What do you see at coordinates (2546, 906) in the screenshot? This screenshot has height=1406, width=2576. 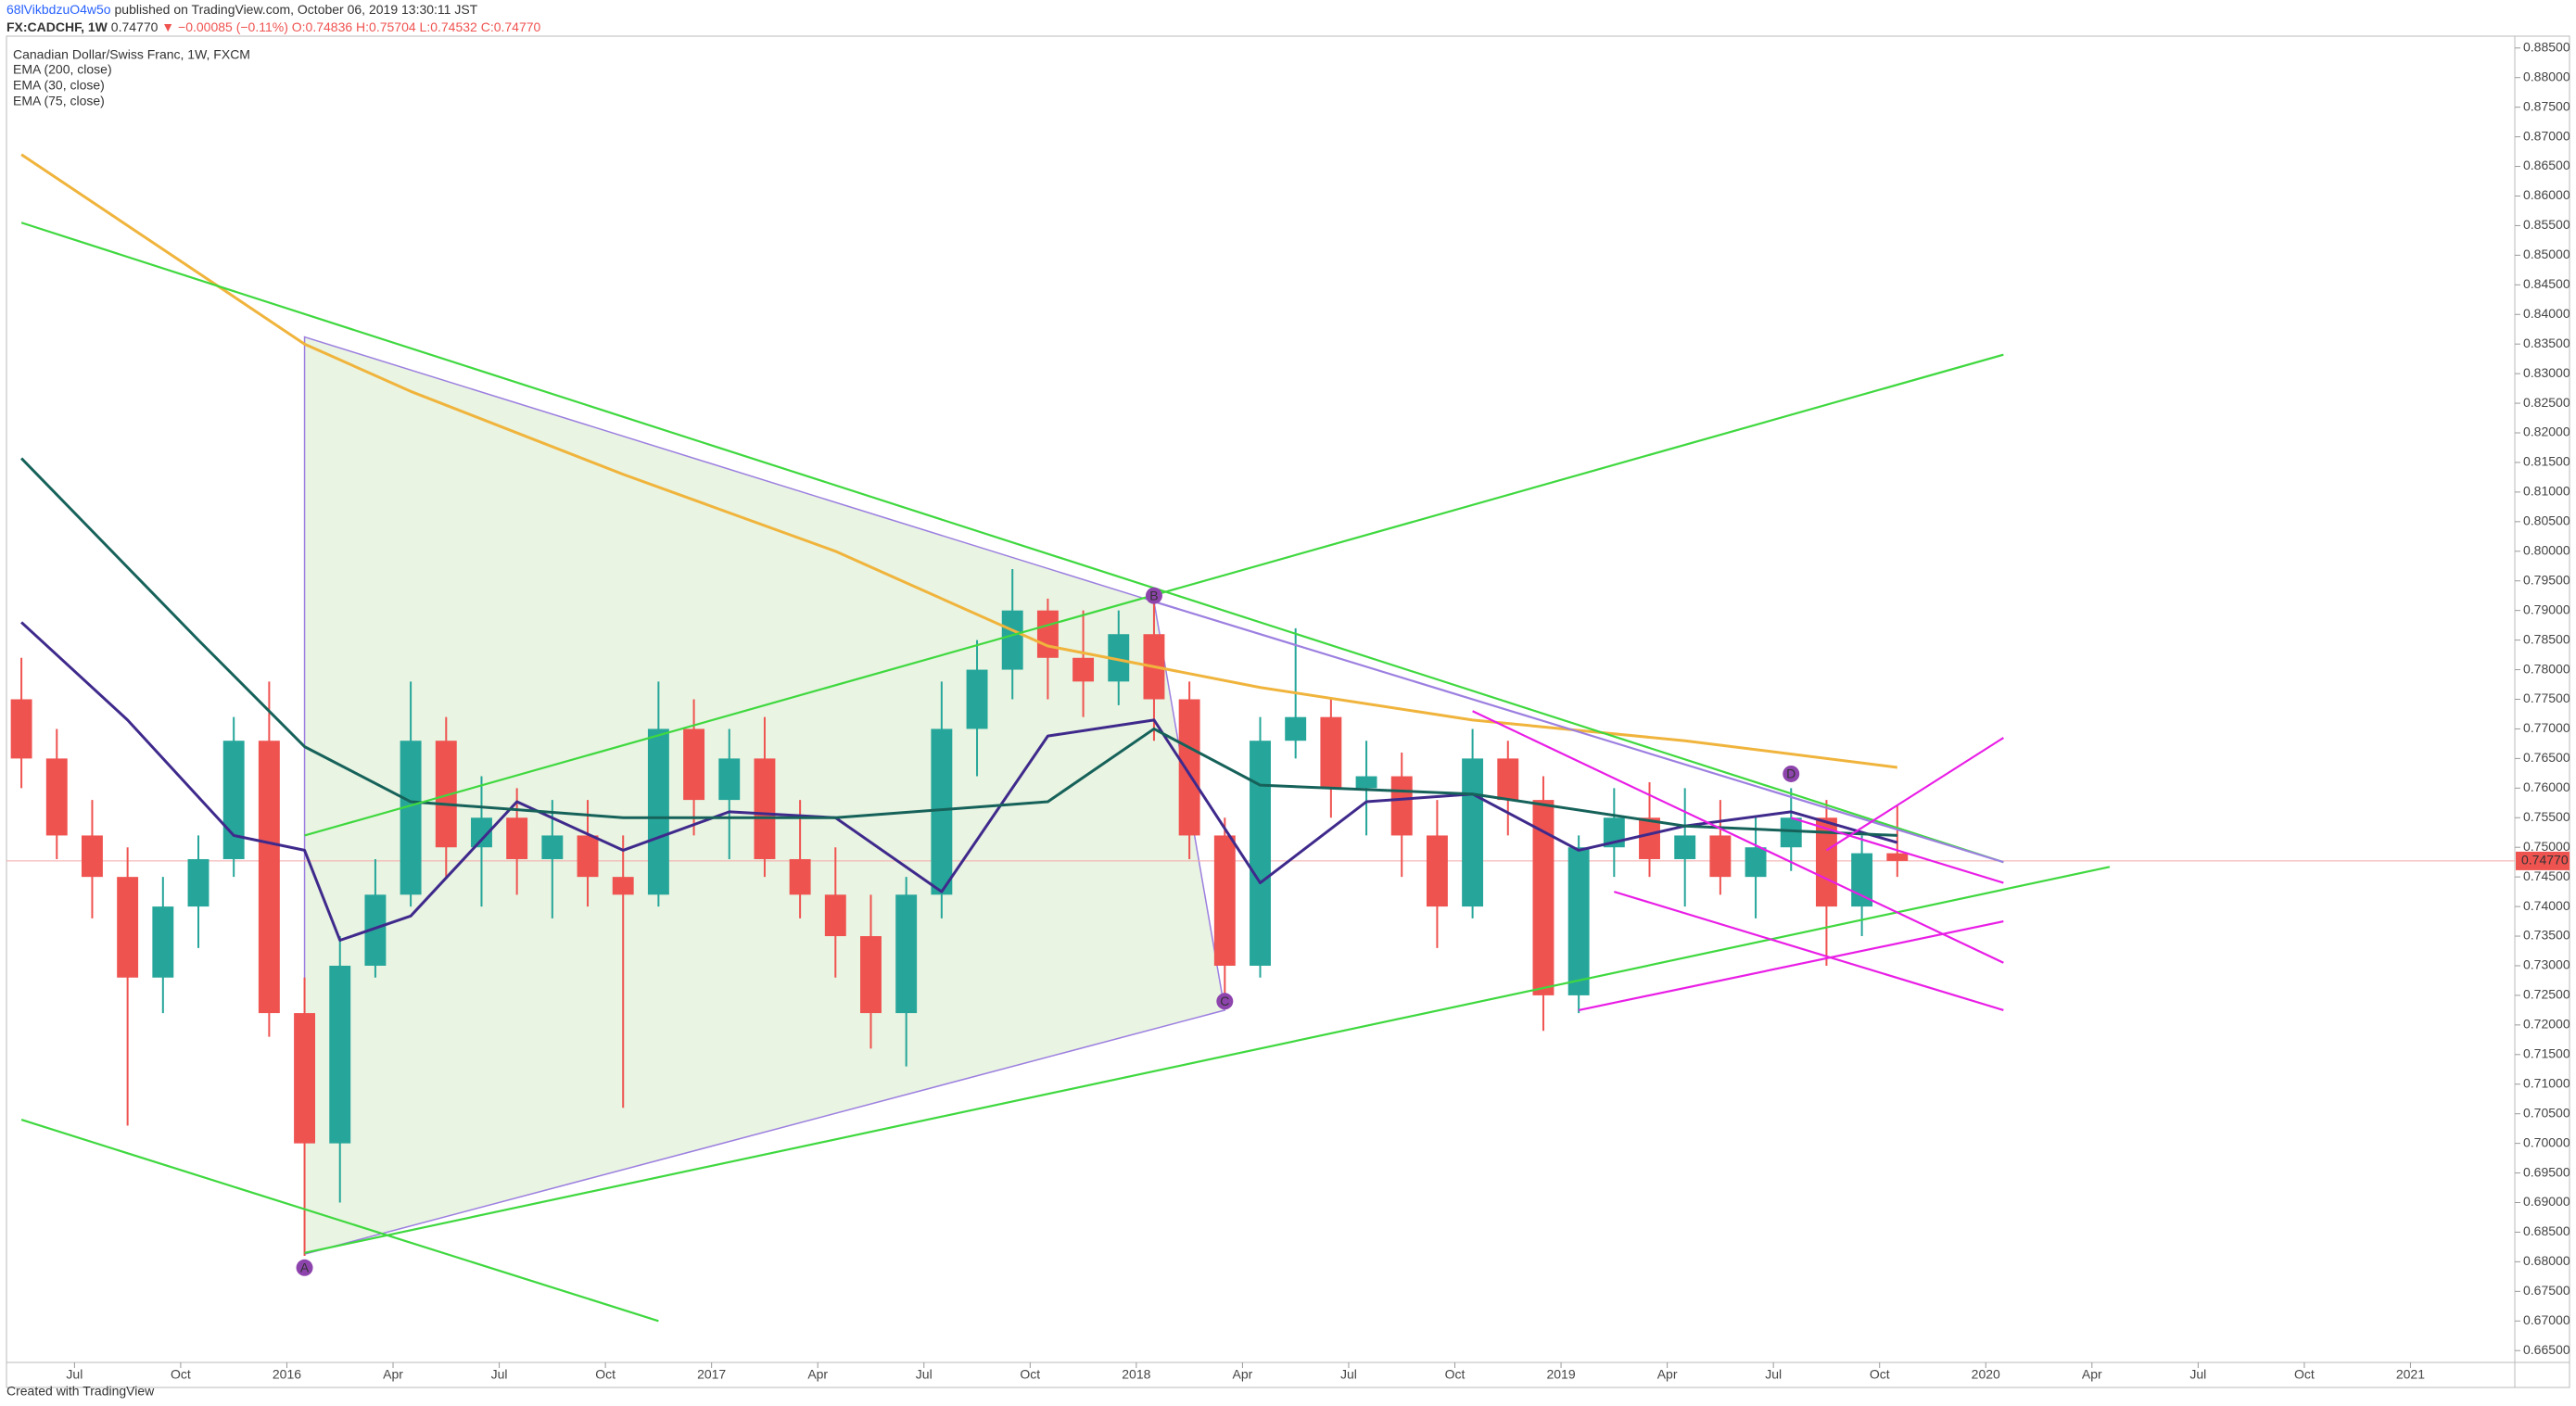 I see `y-tick-label: 0.74000` at bounding box center [2546, 906].